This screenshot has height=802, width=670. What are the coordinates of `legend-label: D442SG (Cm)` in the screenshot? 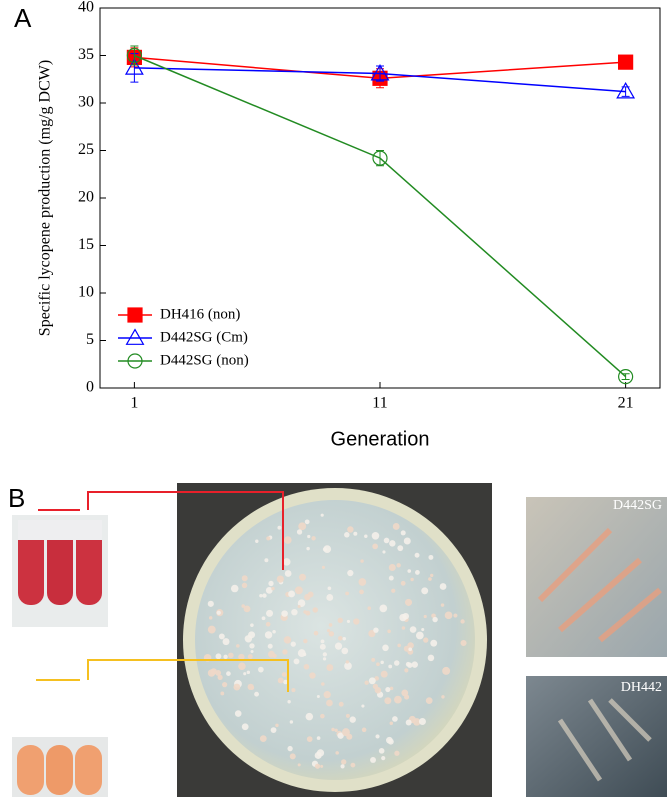 It's located at (204, 337).